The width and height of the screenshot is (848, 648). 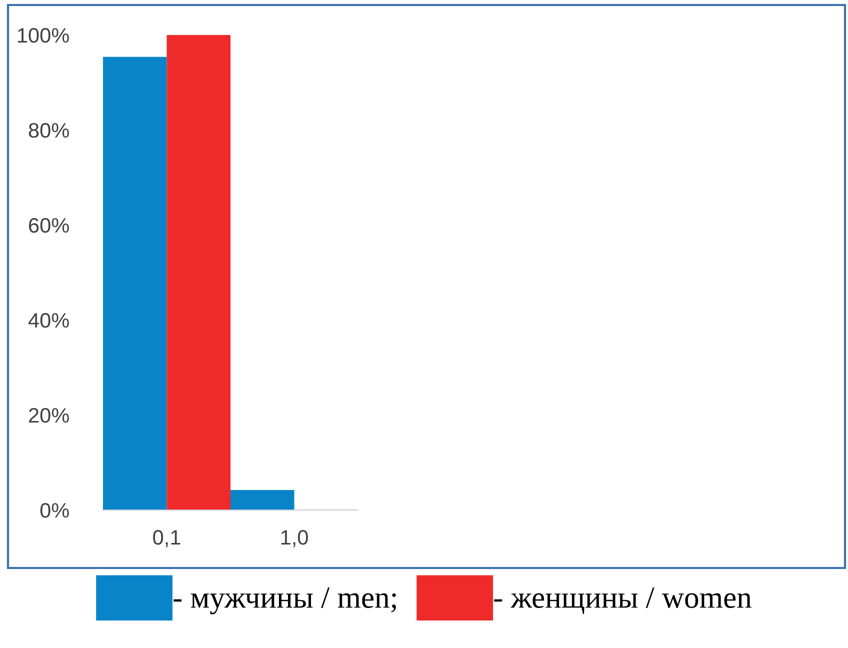 I want to click on y-tick-label: 80%, so click(x=48, y=130).